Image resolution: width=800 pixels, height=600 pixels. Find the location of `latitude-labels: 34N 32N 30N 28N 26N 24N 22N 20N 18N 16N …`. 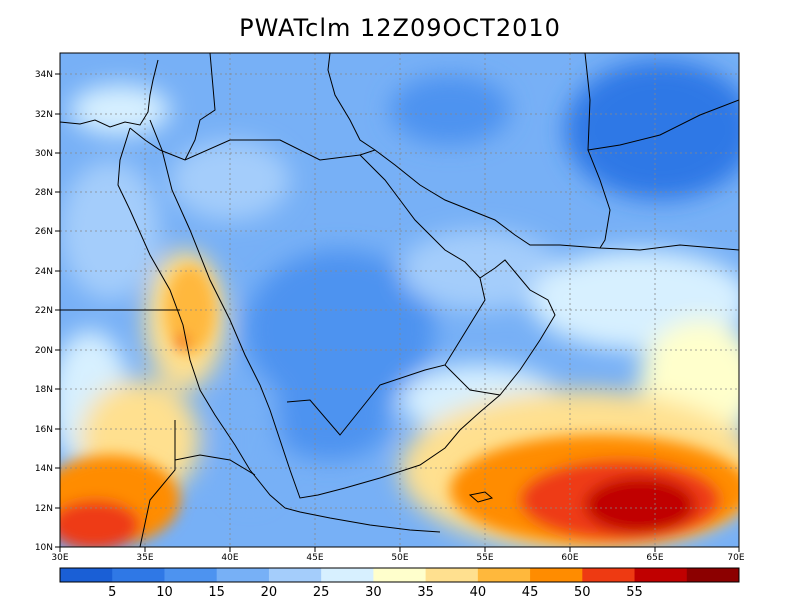

latitude-labels: 34N 32N 30N 28N 26N 24N 22N 20N 18N 16N … is located at coordinates (44, 311).